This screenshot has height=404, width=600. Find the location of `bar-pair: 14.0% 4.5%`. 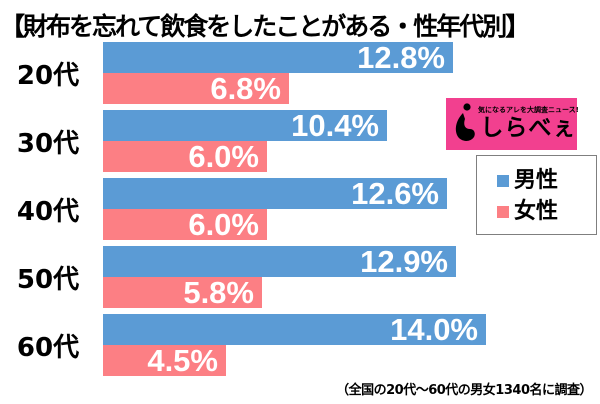

bar-pair: 14.0% 4.5% is located at coordinates (294, 345).